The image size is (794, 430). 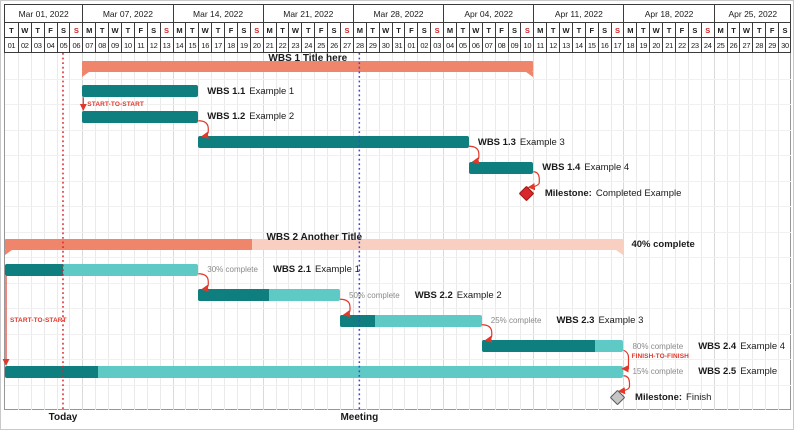 I want to click on task-percent-label: 80% complete, so click(x=658, y=346).